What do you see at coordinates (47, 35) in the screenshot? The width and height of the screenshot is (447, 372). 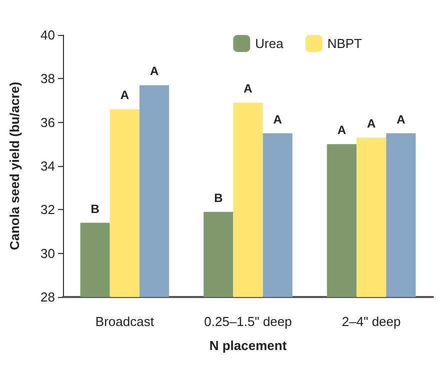 I see `y-tick-label: 40` at bounding box center [47, 35].